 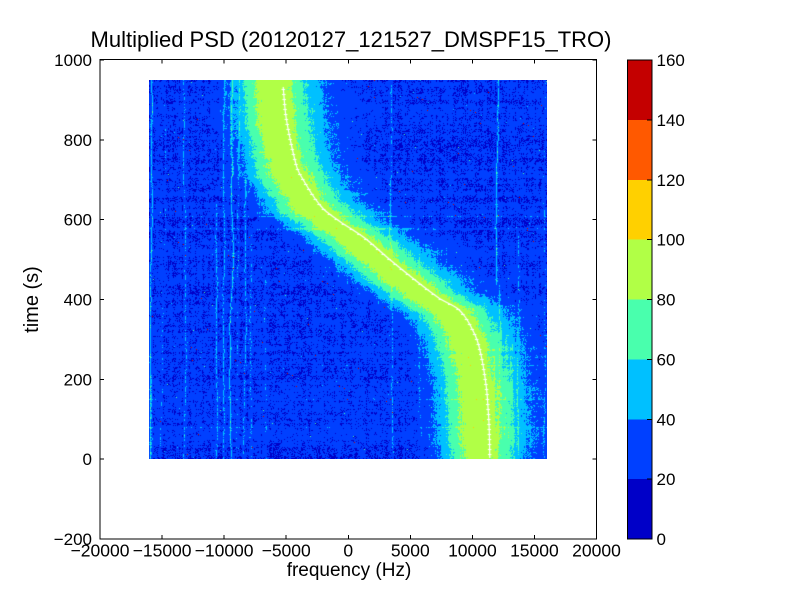 I want to click on svg-text: 80, so click(x=666, y=300).